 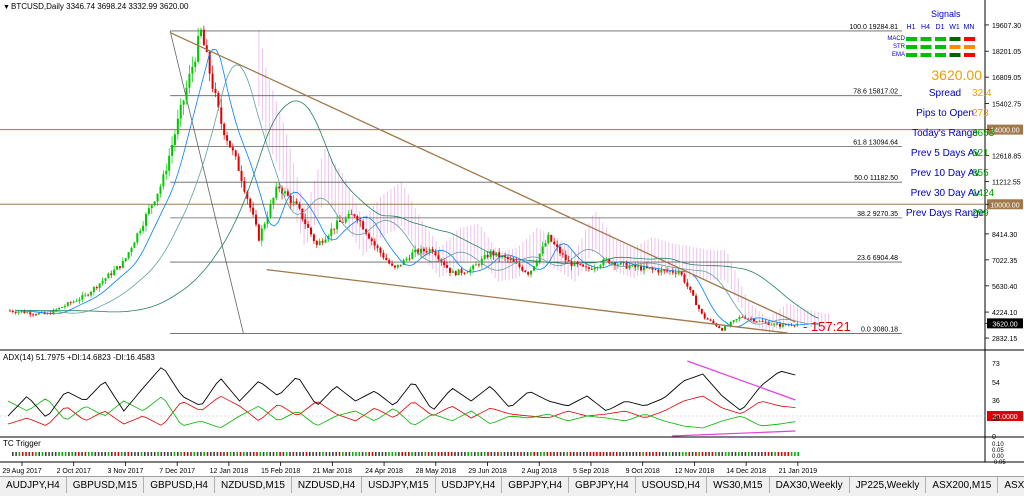 What do you see at coordinates (1011, 485) in the screenshot?
I see `tab-asx200-weekly: ASX200,Weekly` at bounding box center [1011, 485].